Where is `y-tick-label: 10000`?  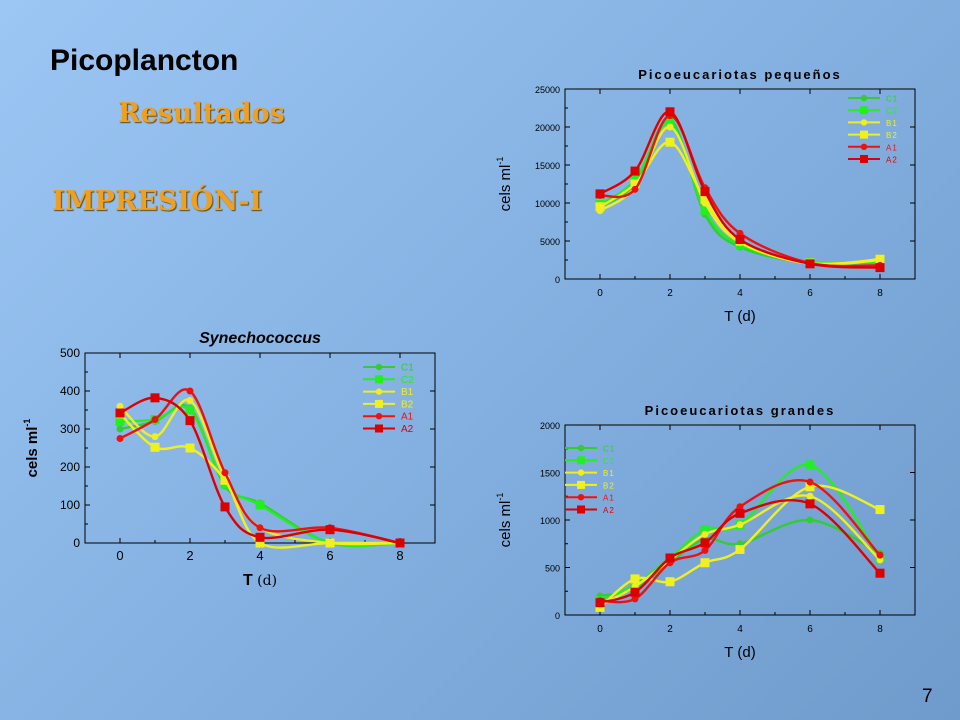 y-tick-label: 10000 is located at coordinates (547, 204).